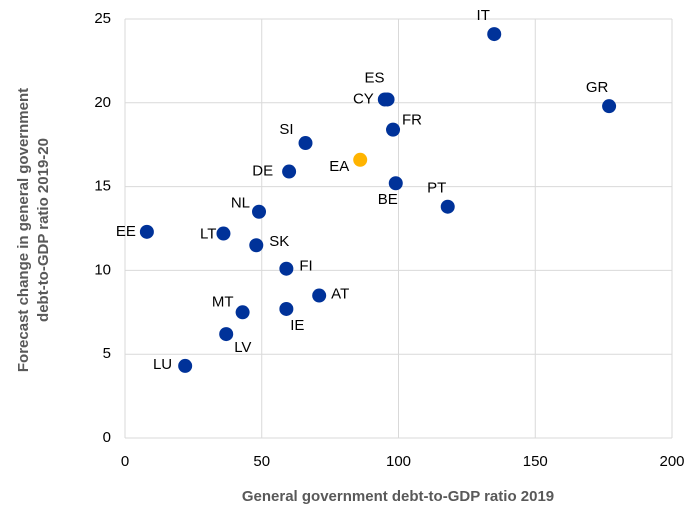 This screenshot has height=508, width=691. I want to click on y-tick-label: 0, so click(107, 437).